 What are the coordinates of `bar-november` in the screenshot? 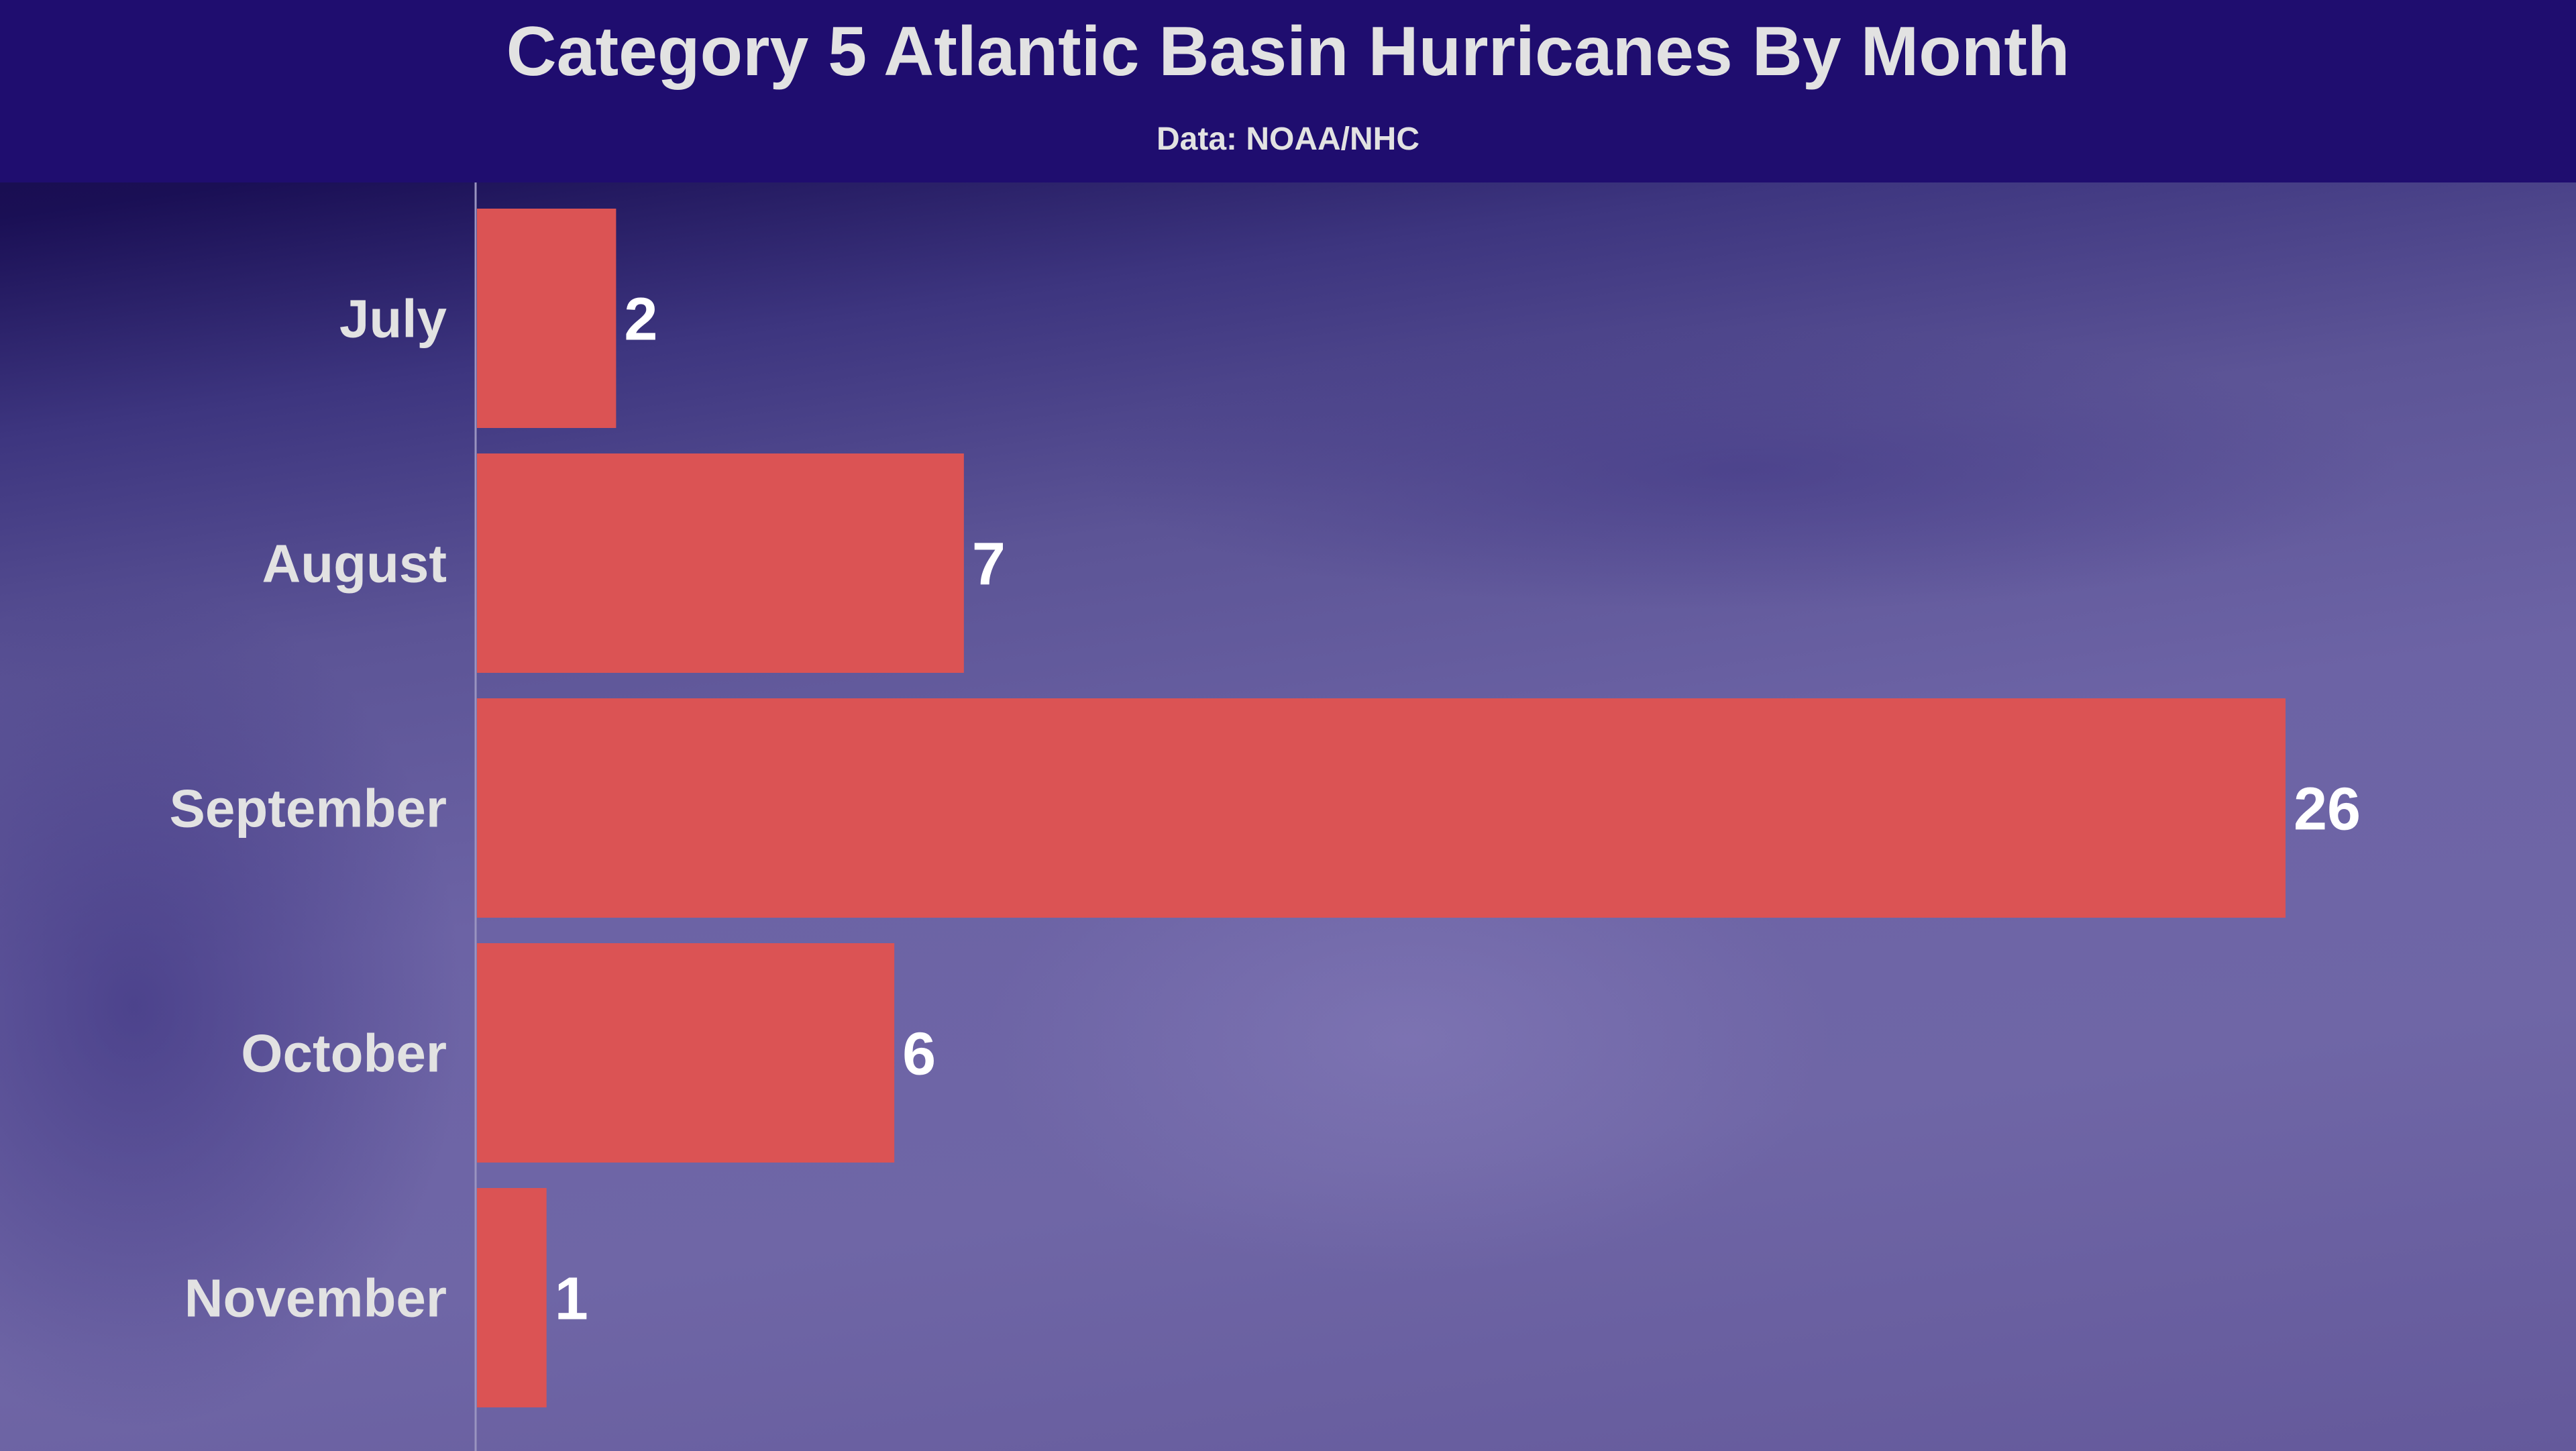 It's located at (512, 1297).